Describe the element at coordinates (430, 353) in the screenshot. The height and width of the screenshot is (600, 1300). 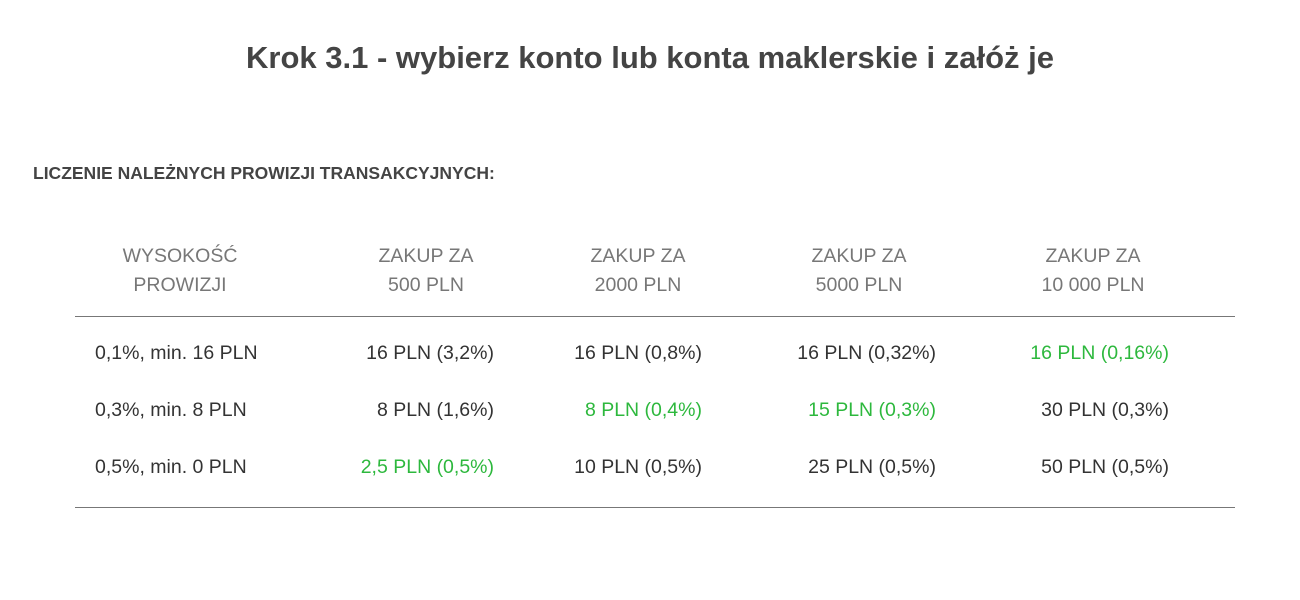
I see `table-cell: 16 PLN (3,2%)` at that location.